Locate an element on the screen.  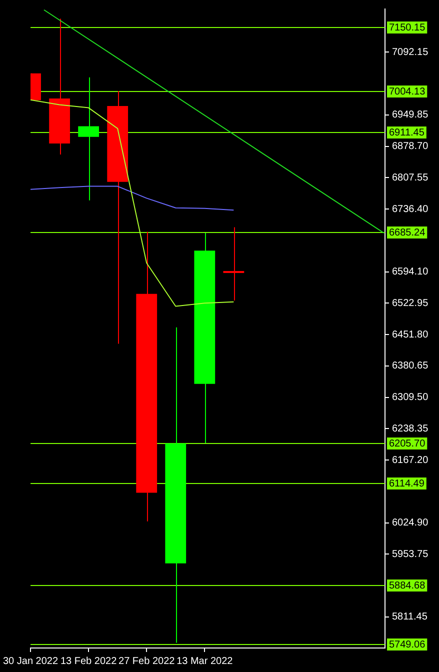
x-tick-label: 13 Feb 2022 is located at coordinates (89, 661).